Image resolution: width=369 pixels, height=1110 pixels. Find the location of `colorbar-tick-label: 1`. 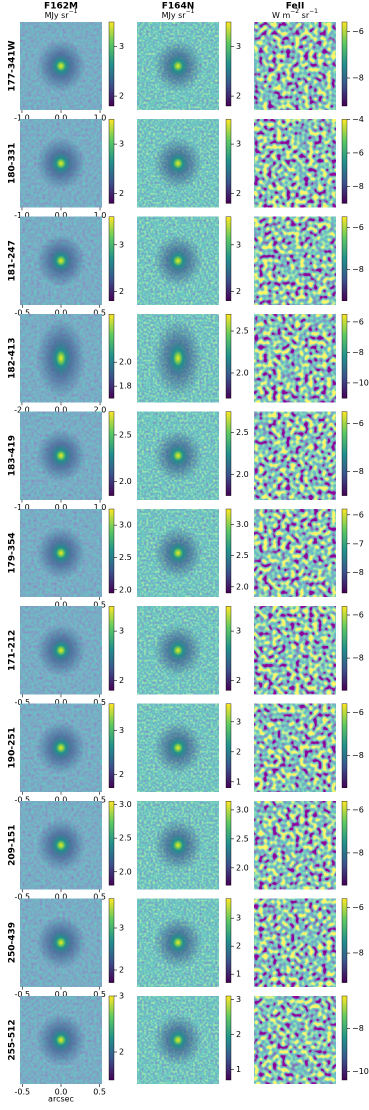

colorbar-tick-label: 1 is located at coordinates (238, 974).